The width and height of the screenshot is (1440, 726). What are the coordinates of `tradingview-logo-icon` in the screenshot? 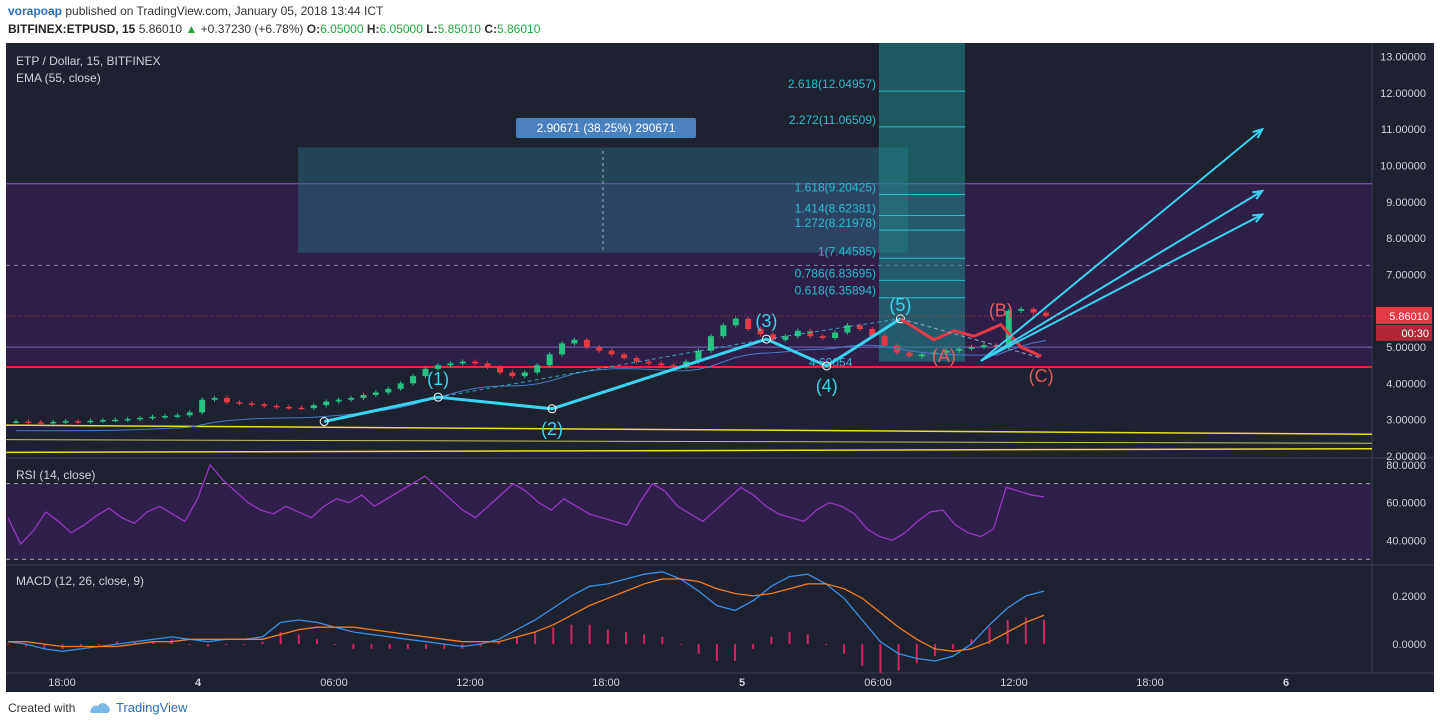 It's located at (100, 708).